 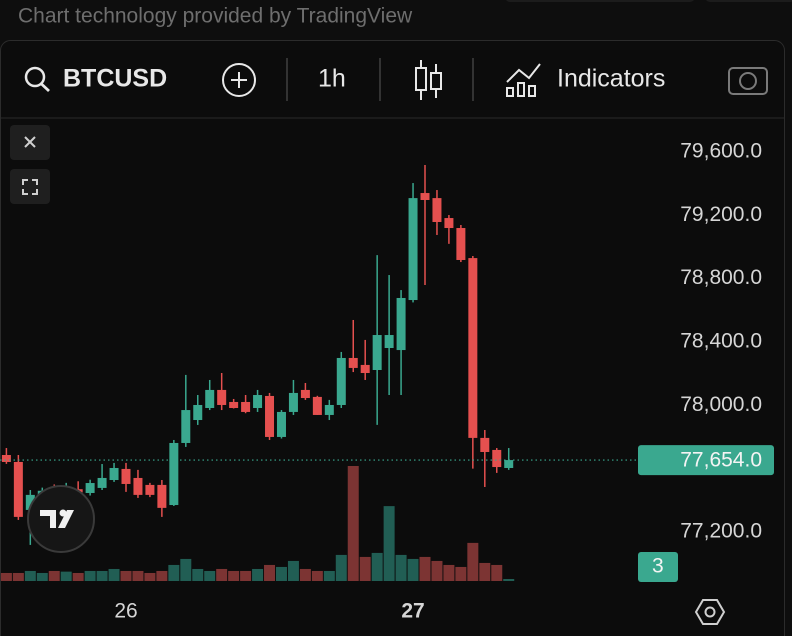 I want to click on chart-style-button, so click(x=428, y=80).